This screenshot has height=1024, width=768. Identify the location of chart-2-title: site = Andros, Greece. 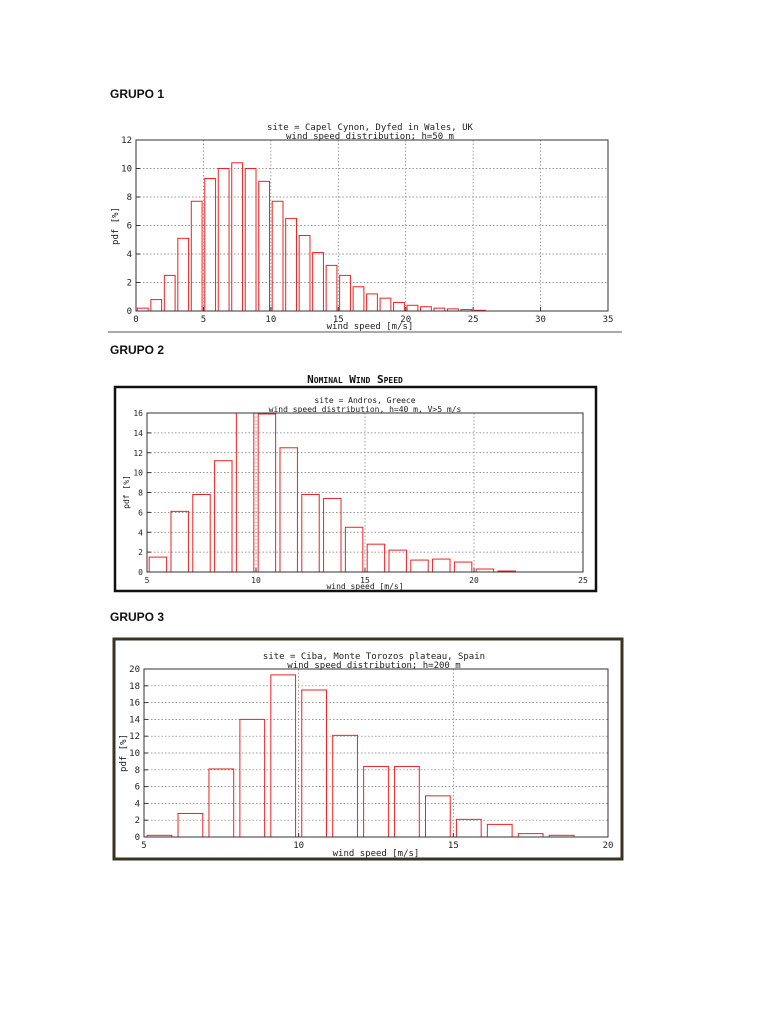
(364, 400).